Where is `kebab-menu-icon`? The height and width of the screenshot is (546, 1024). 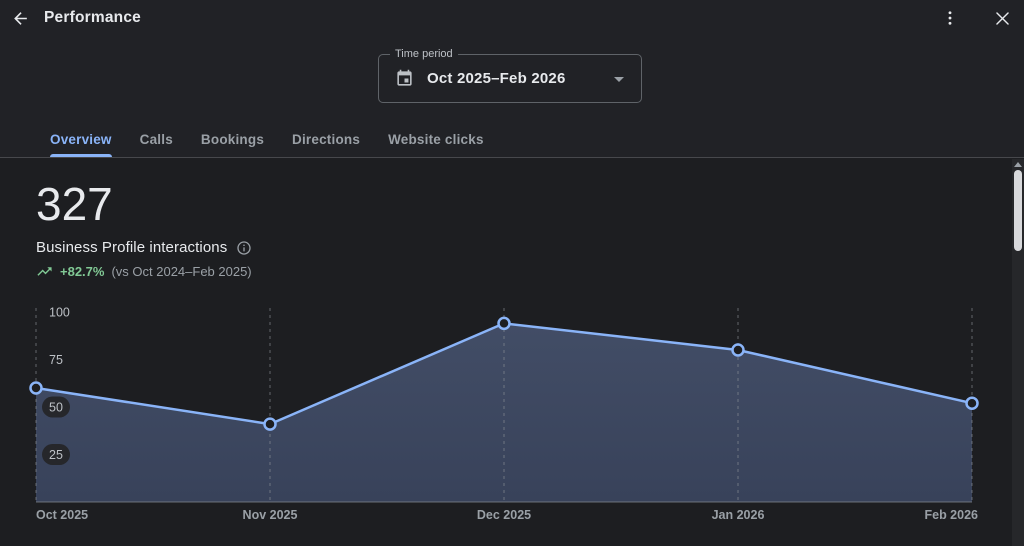 kebab-menu-icon is located at coordinates (950, 18).